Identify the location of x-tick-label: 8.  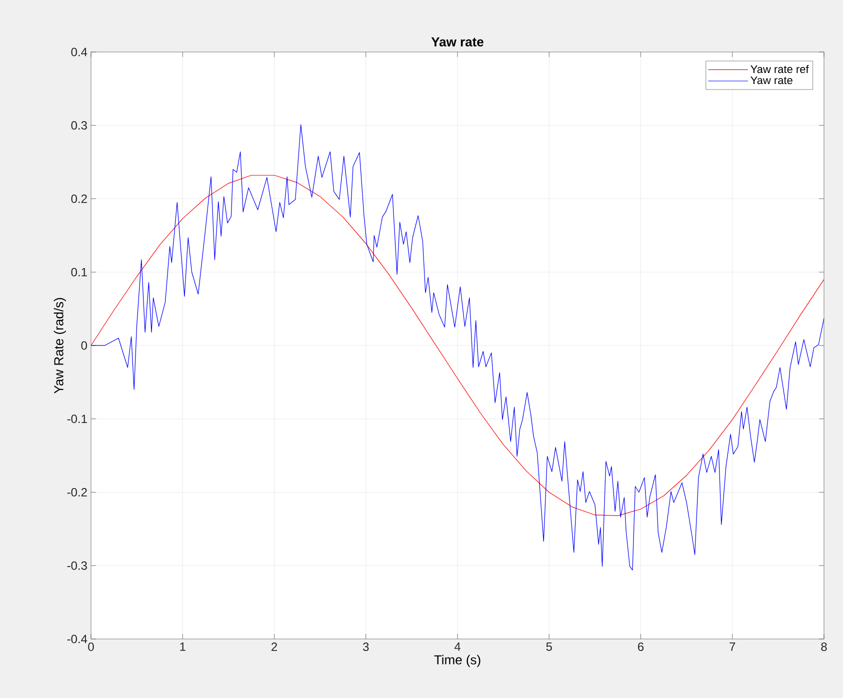
(824, 647).